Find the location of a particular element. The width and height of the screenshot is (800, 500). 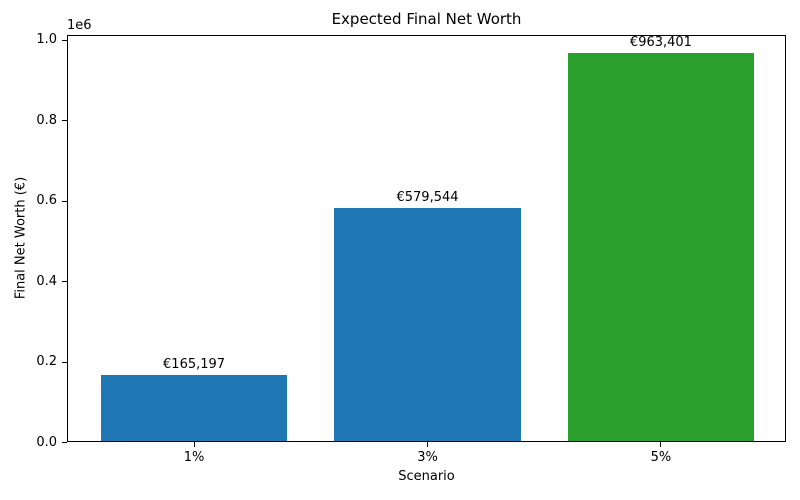

x-tick-label: 1% is located at coordinates (194, 457).